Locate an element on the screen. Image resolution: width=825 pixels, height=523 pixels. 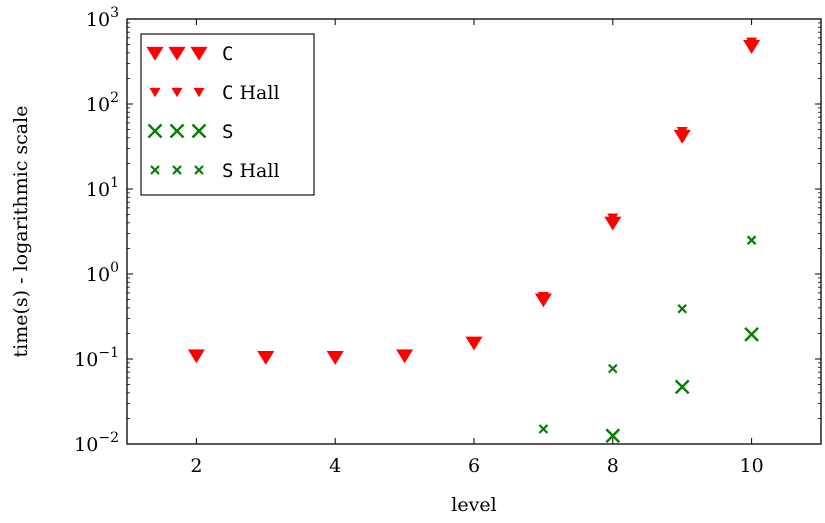
legend-entry-label: C Hall is located at coordinates (251, 93).